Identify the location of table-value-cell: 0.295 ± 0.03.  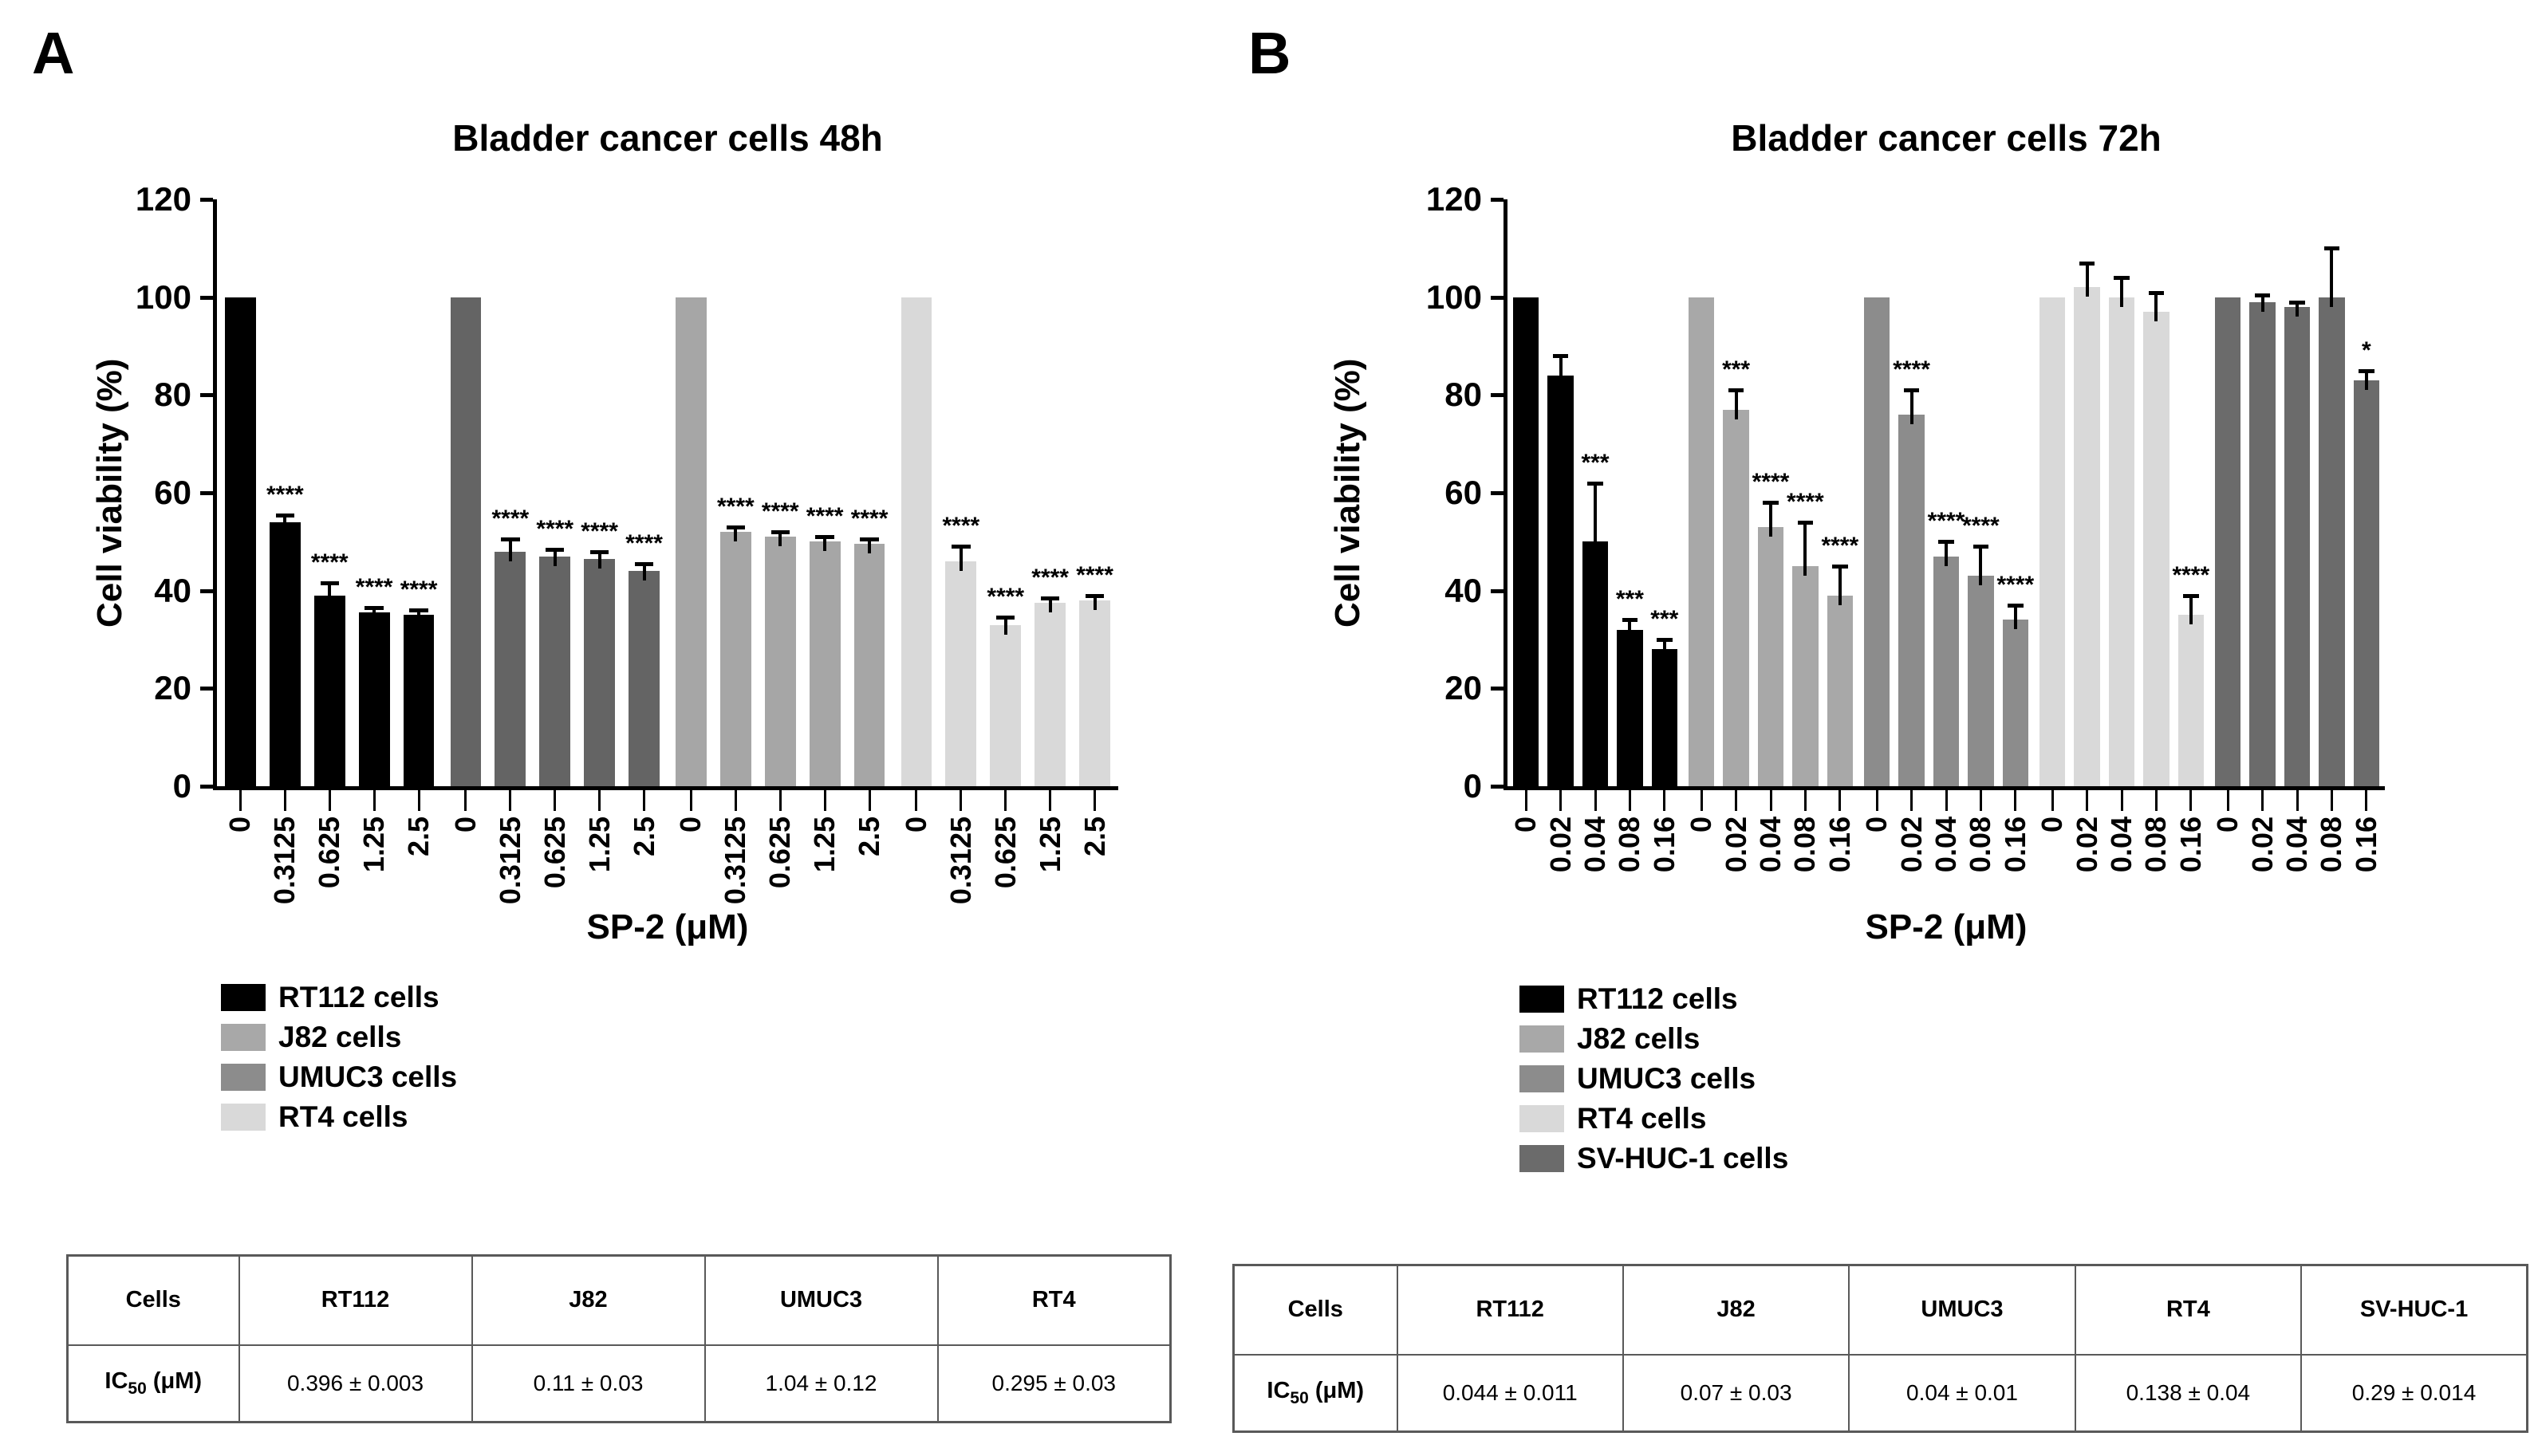
(1054, 1383).